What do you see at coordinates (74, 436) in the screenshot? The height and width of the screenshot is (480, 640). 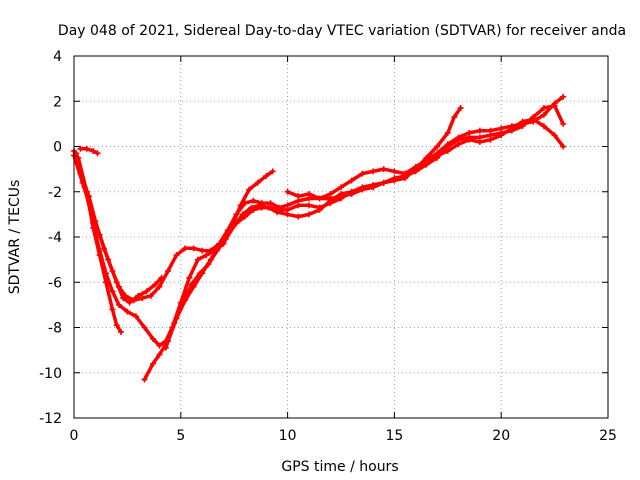 I see `x-tick-label: 0` at bounding box center [74, 436].